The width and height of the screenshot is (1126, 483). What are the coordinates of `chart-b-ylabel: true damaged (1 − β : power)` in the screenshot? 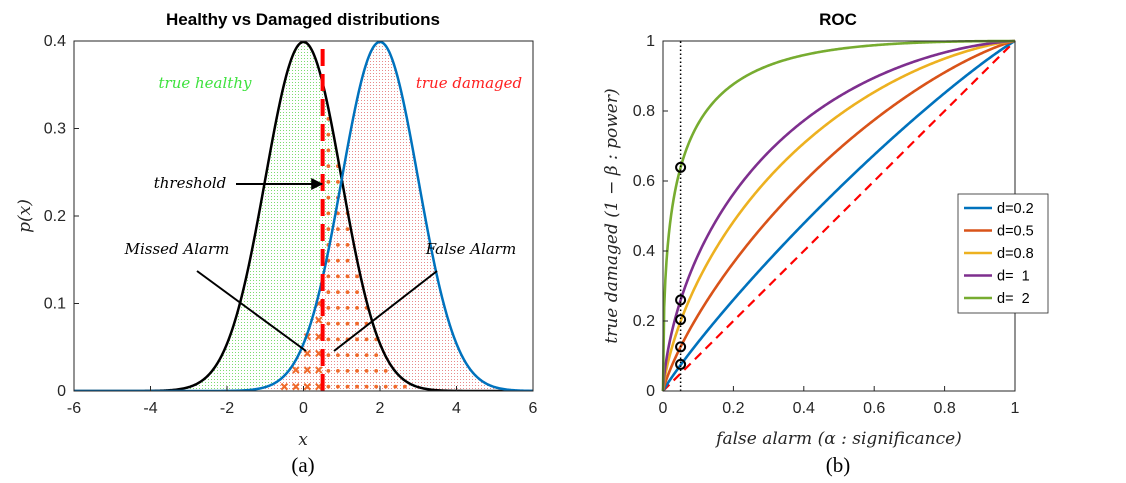 It's located at (612, 215).